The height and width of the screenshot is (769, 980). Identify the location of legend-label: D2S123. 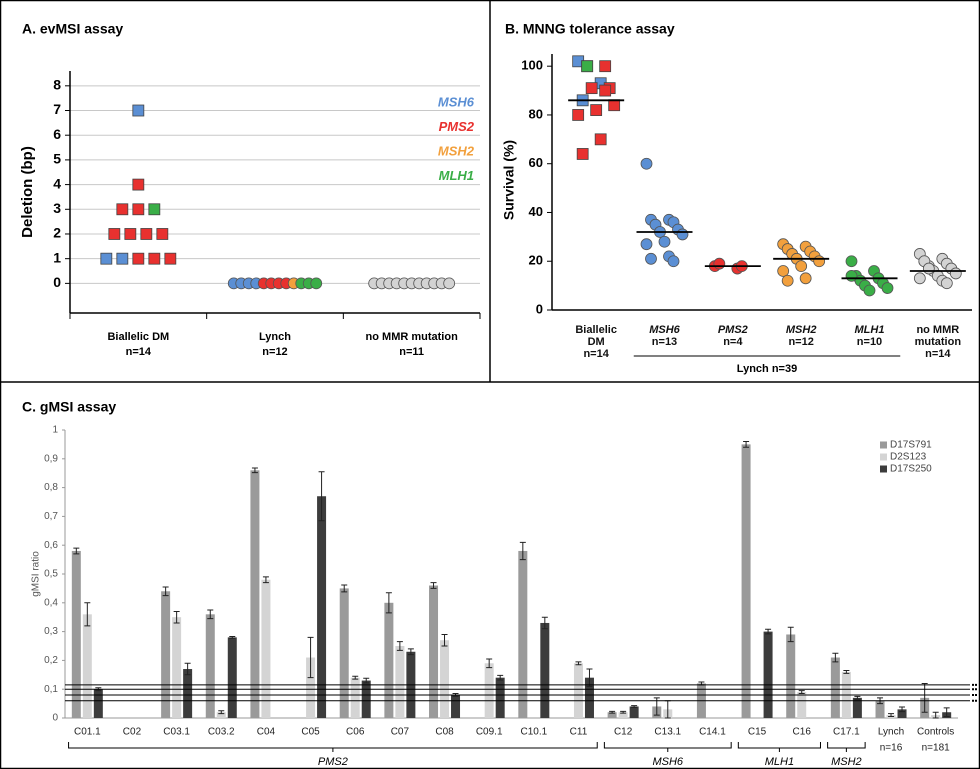
(908, 457).